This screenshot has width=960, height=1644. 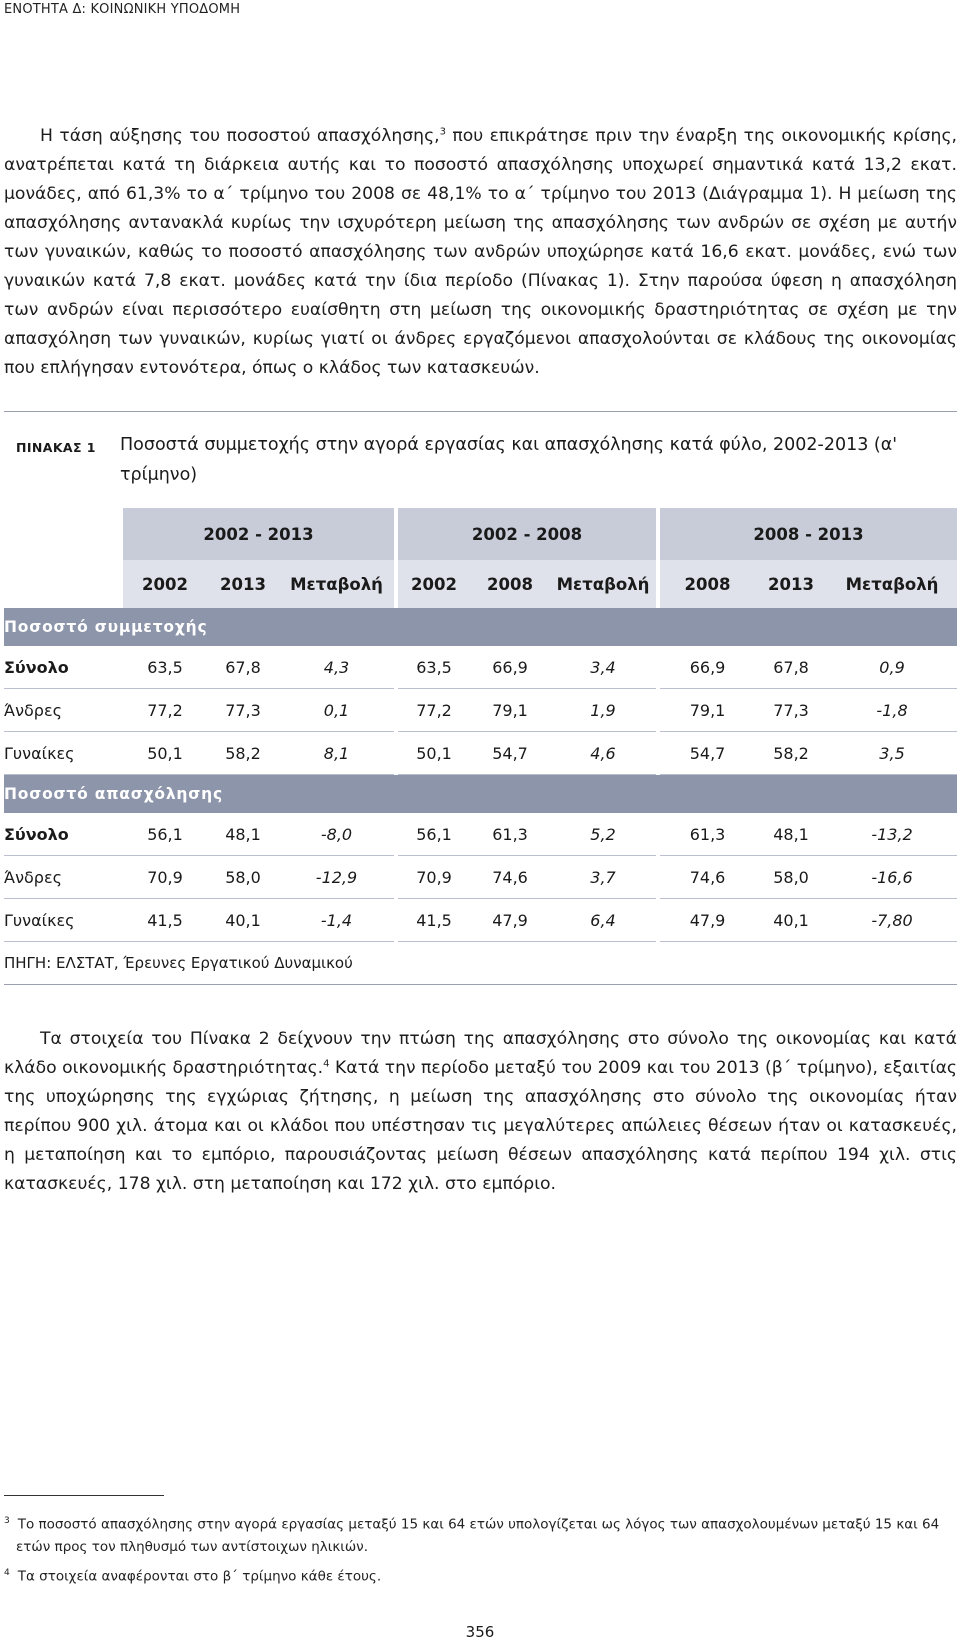 I want to click on change-cell: 0,9, so click(x=892, y=667).